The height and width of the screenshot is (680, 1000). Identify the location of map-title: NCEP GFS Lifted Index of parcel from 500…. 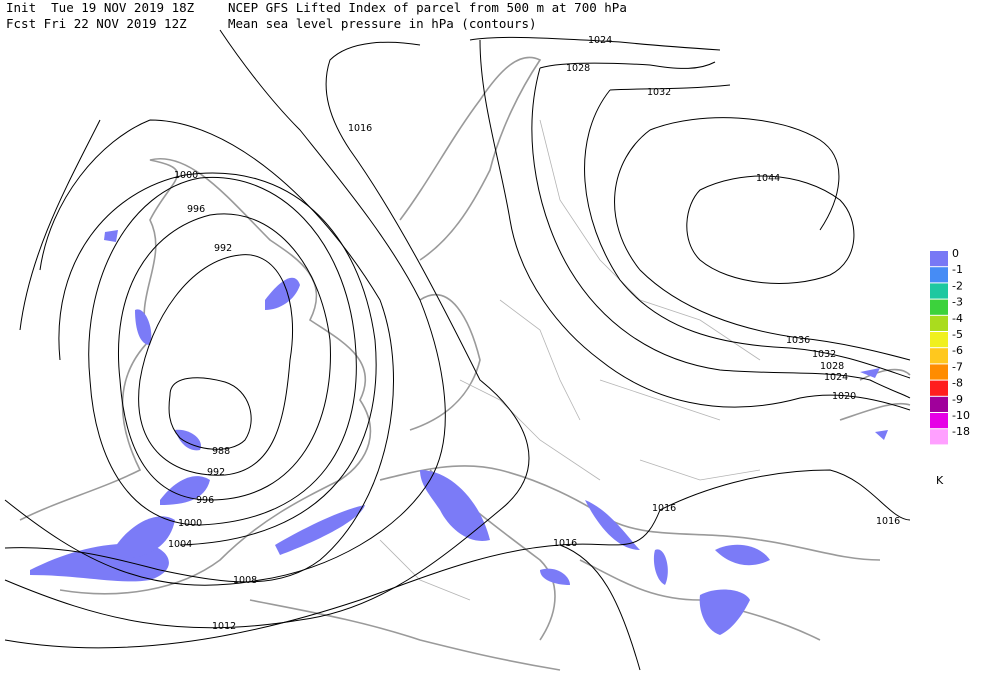
(427, 7).